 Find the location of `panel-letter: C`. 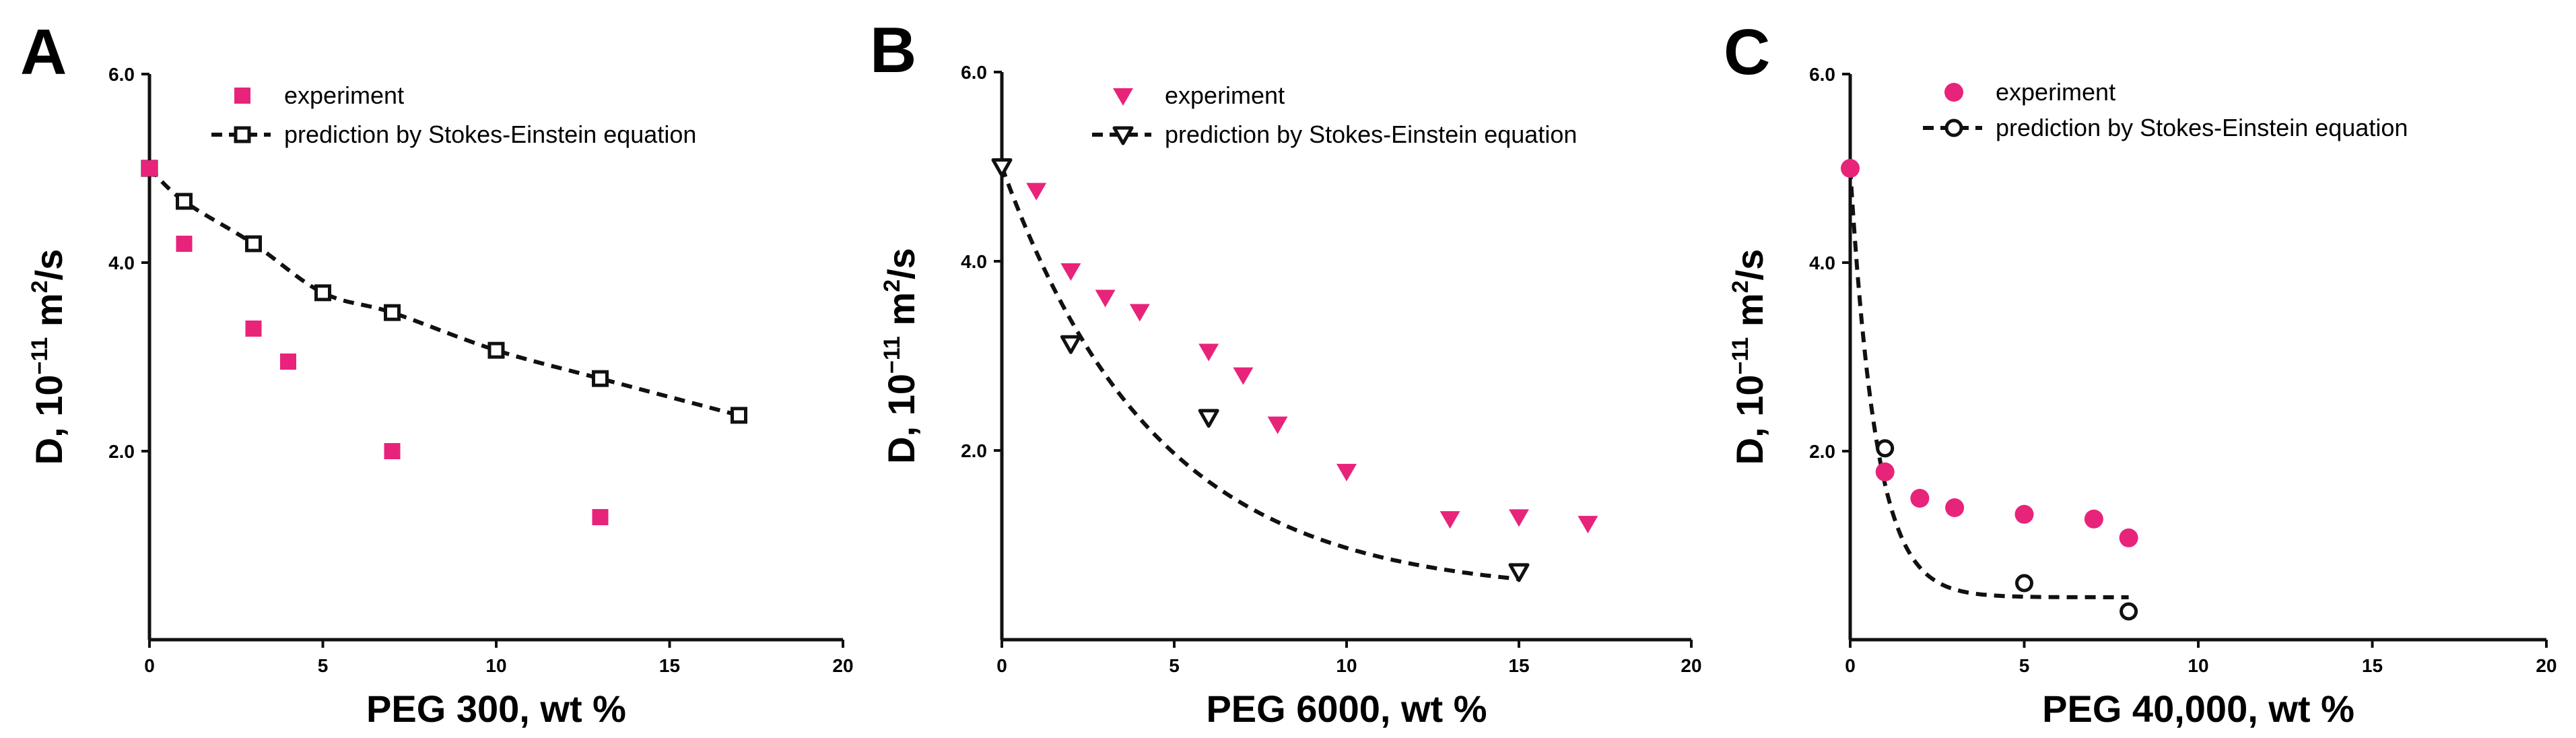

panel-letter: C is located at coordinates (1747, 52).